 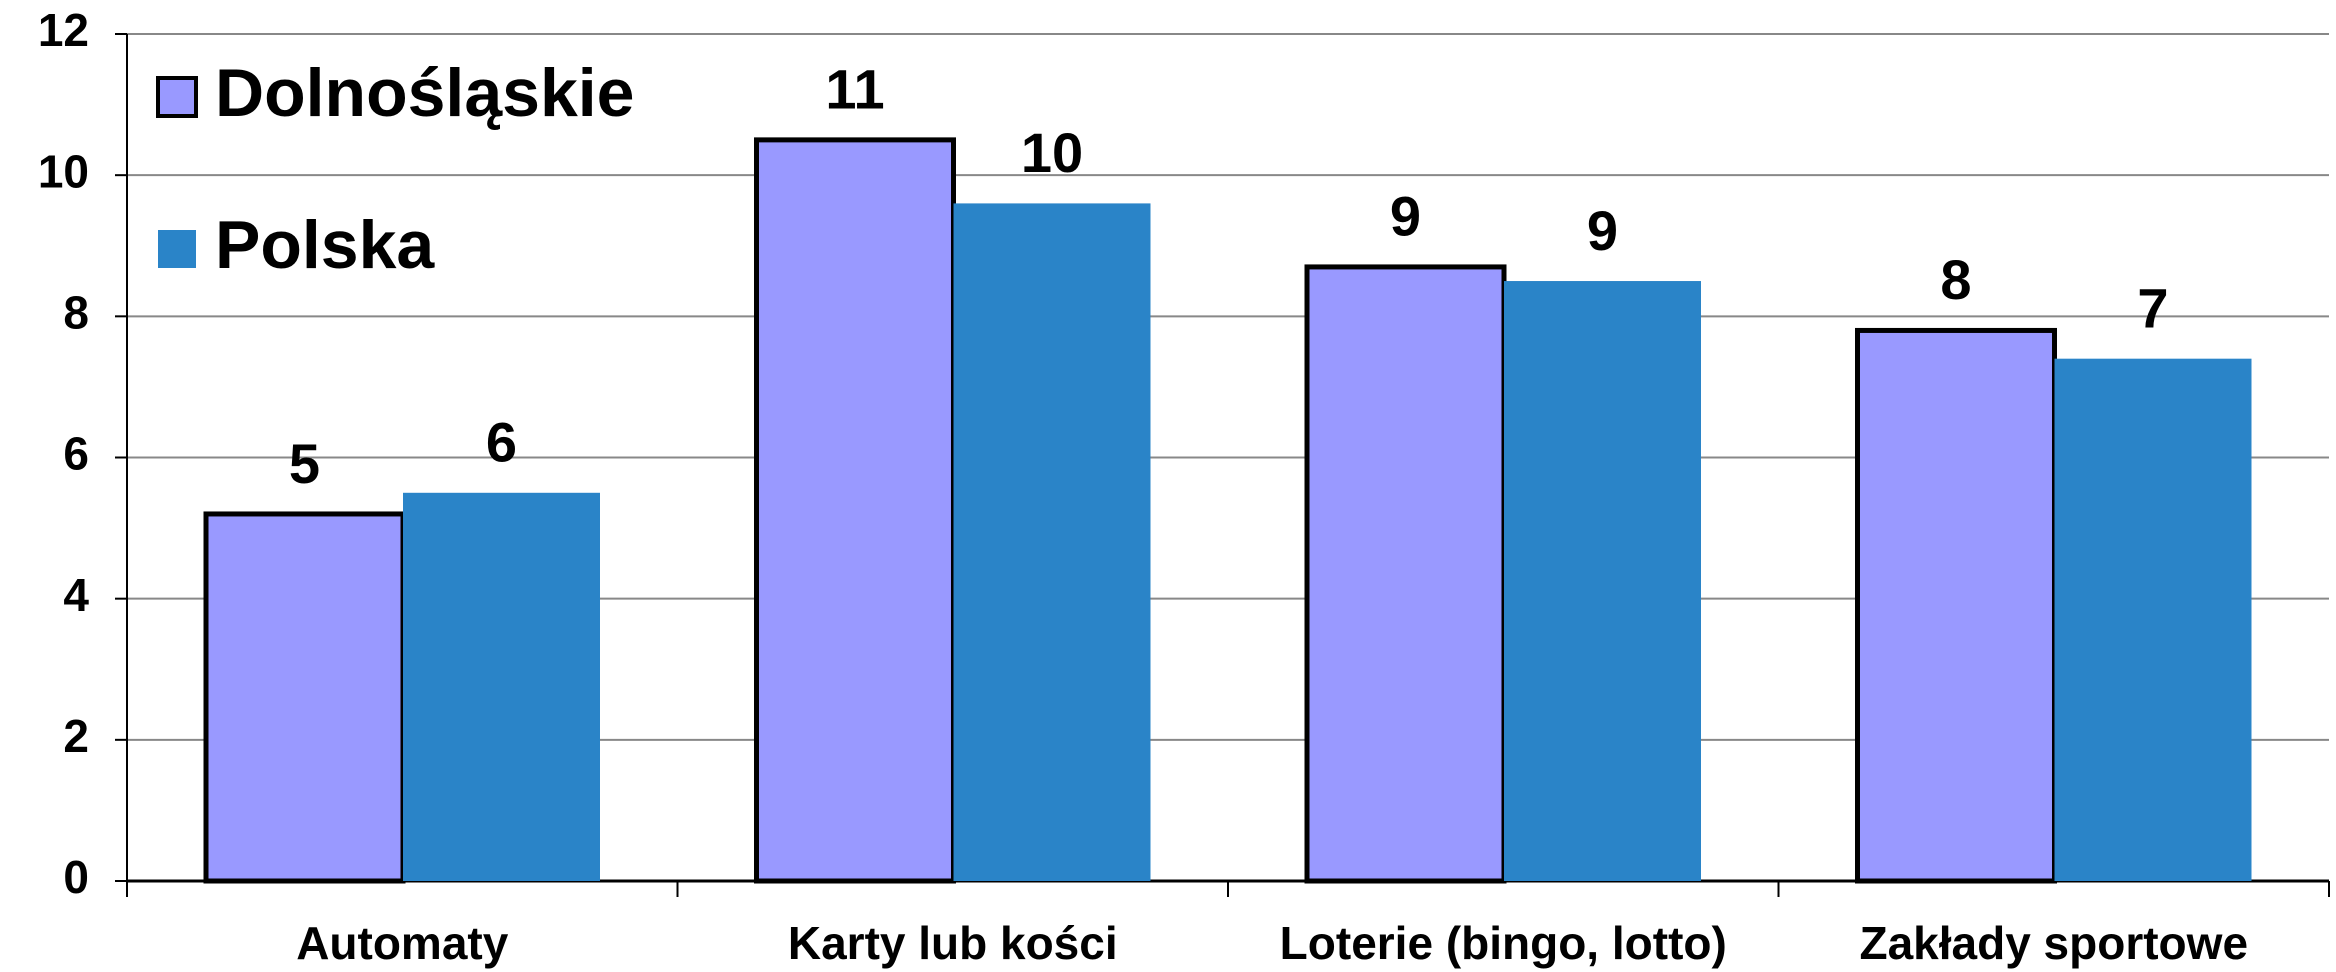 I want to click on value-label: 7, so click(x=2152, y=307).